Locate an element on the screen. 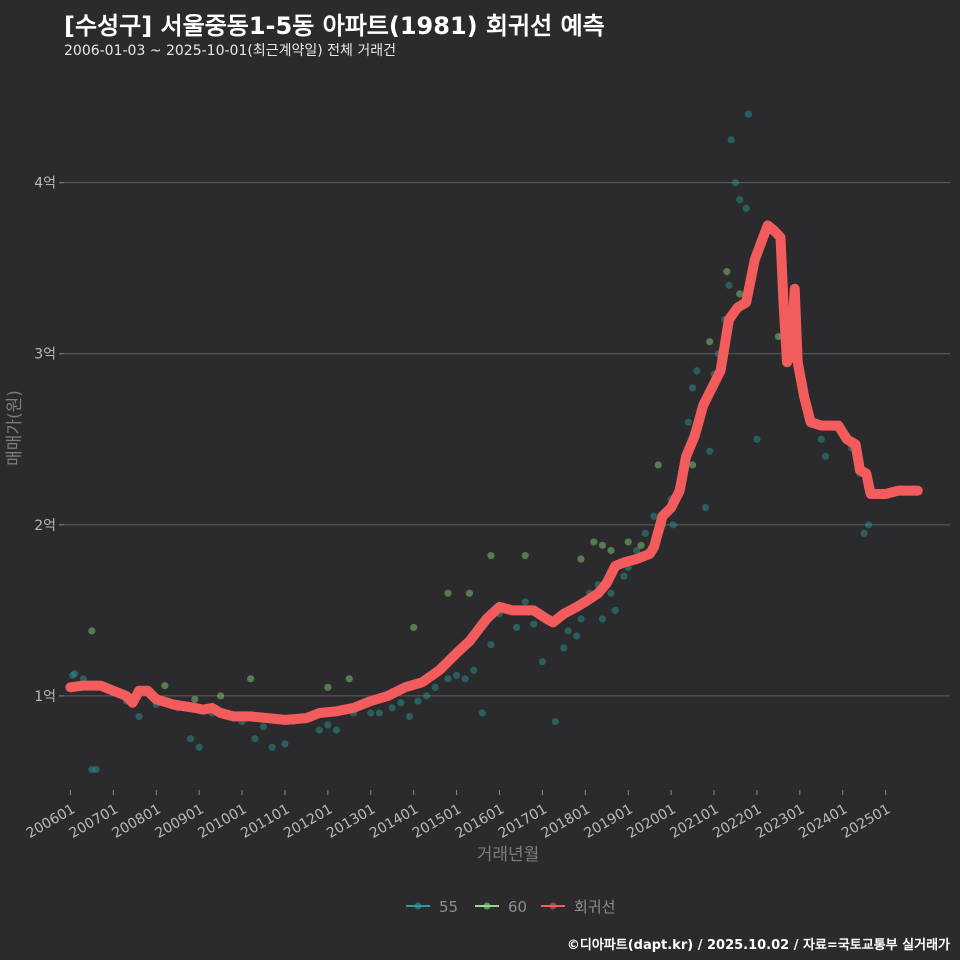  x-tick-label: 200601 is located at coordinates (51, 821).